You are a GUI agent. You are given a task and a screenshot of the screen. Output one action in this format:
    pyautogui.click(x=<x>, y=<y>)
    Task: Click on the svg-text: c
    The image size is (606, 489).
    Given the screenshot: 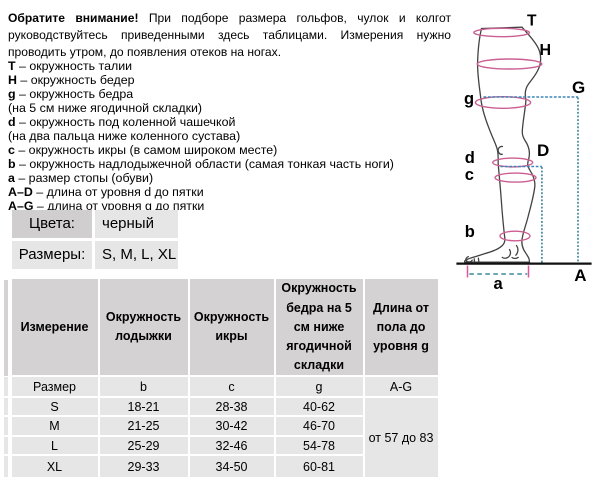 What is the action you would take?
    pyautogui.click(x=469, y=175)
    